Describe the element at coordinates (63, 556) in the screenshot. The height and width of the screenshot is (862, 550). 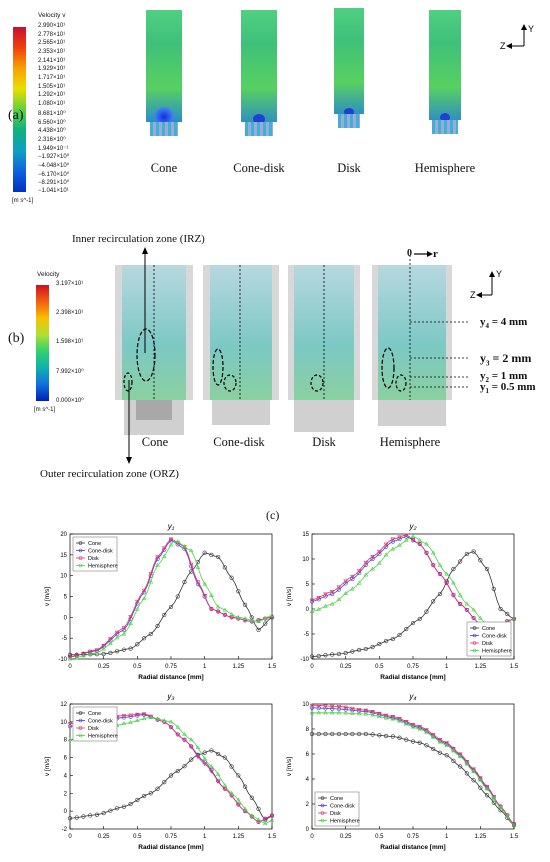
I see `y-tick-label: 15` at that location.